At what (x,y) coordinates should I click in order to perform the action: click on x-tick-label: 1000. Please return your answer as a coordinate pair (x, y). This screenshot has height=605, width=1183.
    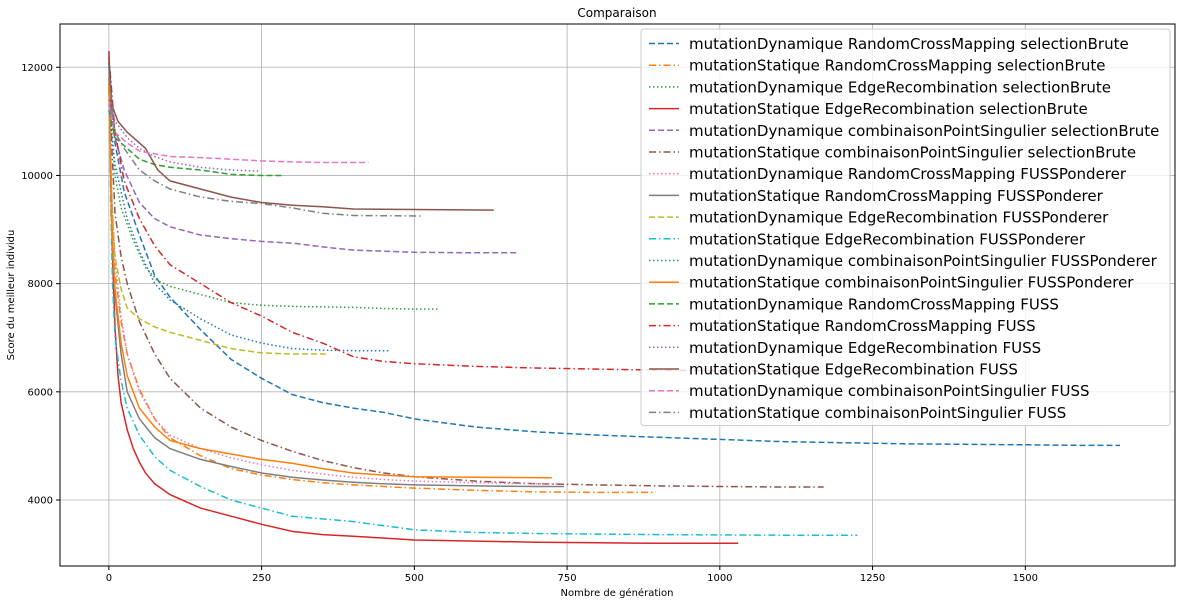
    Looking at the image, I should click on (719, 578).